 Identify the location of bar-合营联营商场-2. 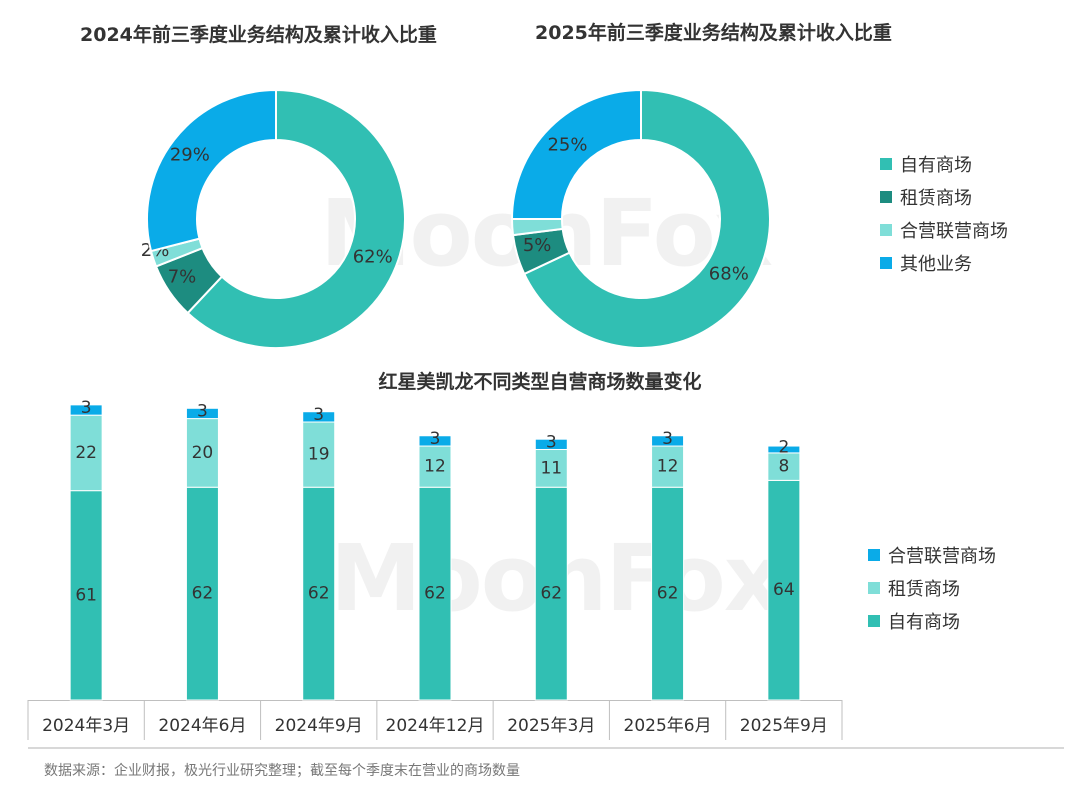
(319, 417).